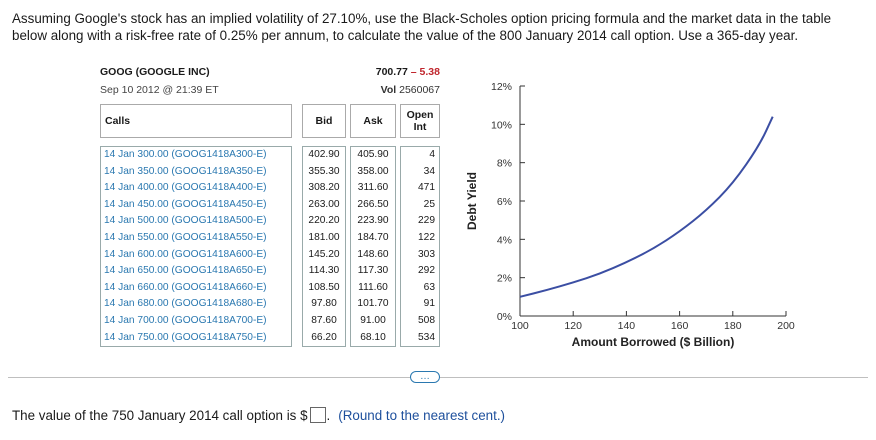 Image resolution: width=876 pixels, height=440 pixels. Describe the element at coordinates (733, 326) in the screenshot. I see `x-tick-label: 180` at that location.